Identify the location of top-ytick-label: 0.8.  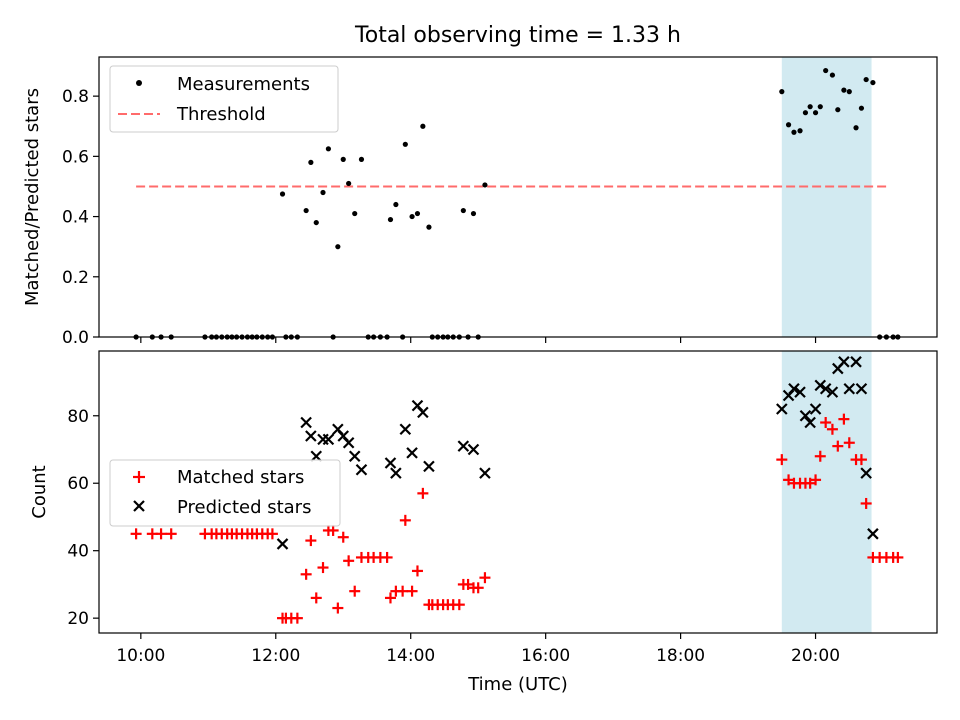
(75, 97).